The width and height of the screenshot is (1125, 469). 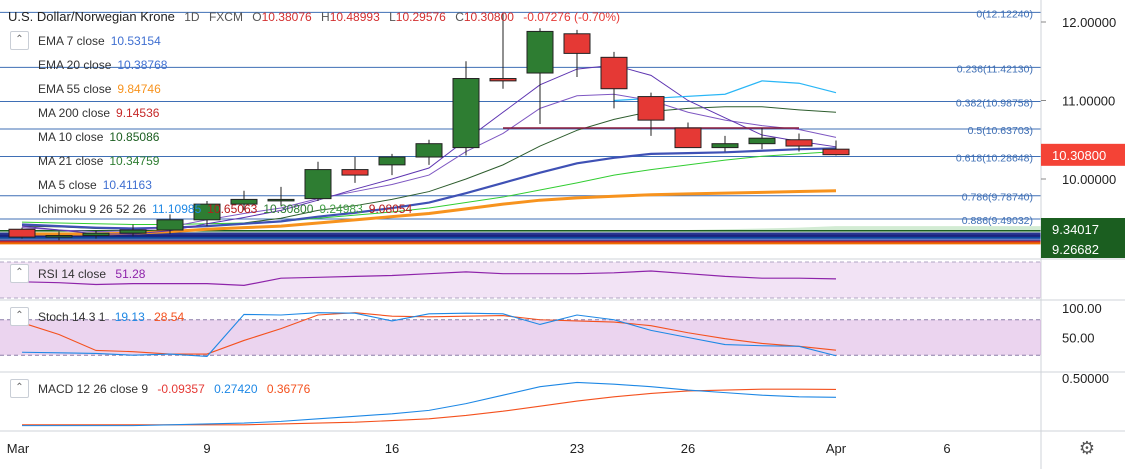 What do you see at coordinates (91, 16) in the screenshot?
I see `symbol-title: U.S. Dollar/Norwegian Krone` at bounding box center [91, 16].